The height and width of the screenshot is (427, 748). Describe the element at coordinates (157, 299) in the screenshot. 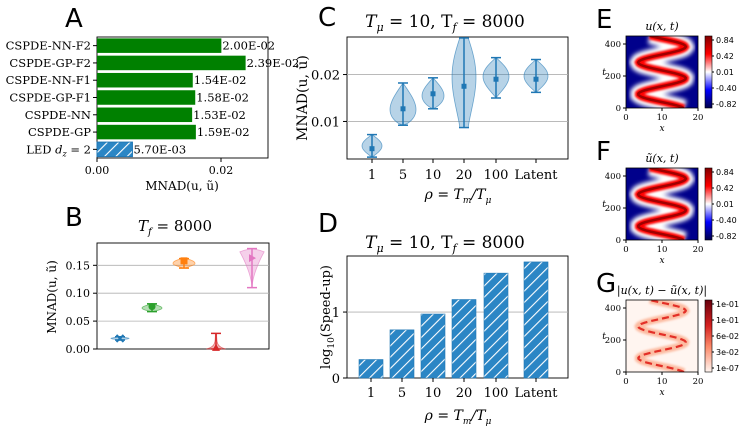

I see `panel-b-violin-chart: 0.00 0.05 0.10 0.15 MNAD(u, ũ)` at that location.